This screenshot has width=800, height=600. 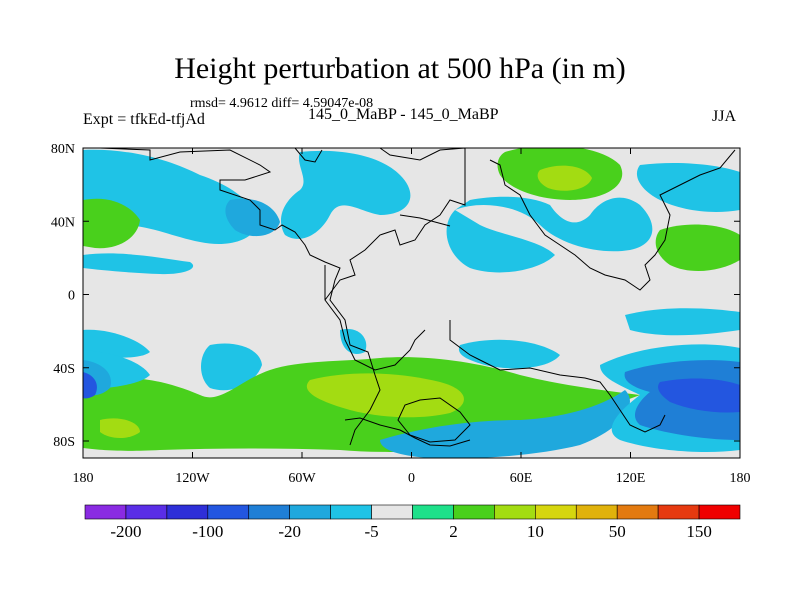 I want to click on y-tick-label: 40S, so click(x=64, y=369).